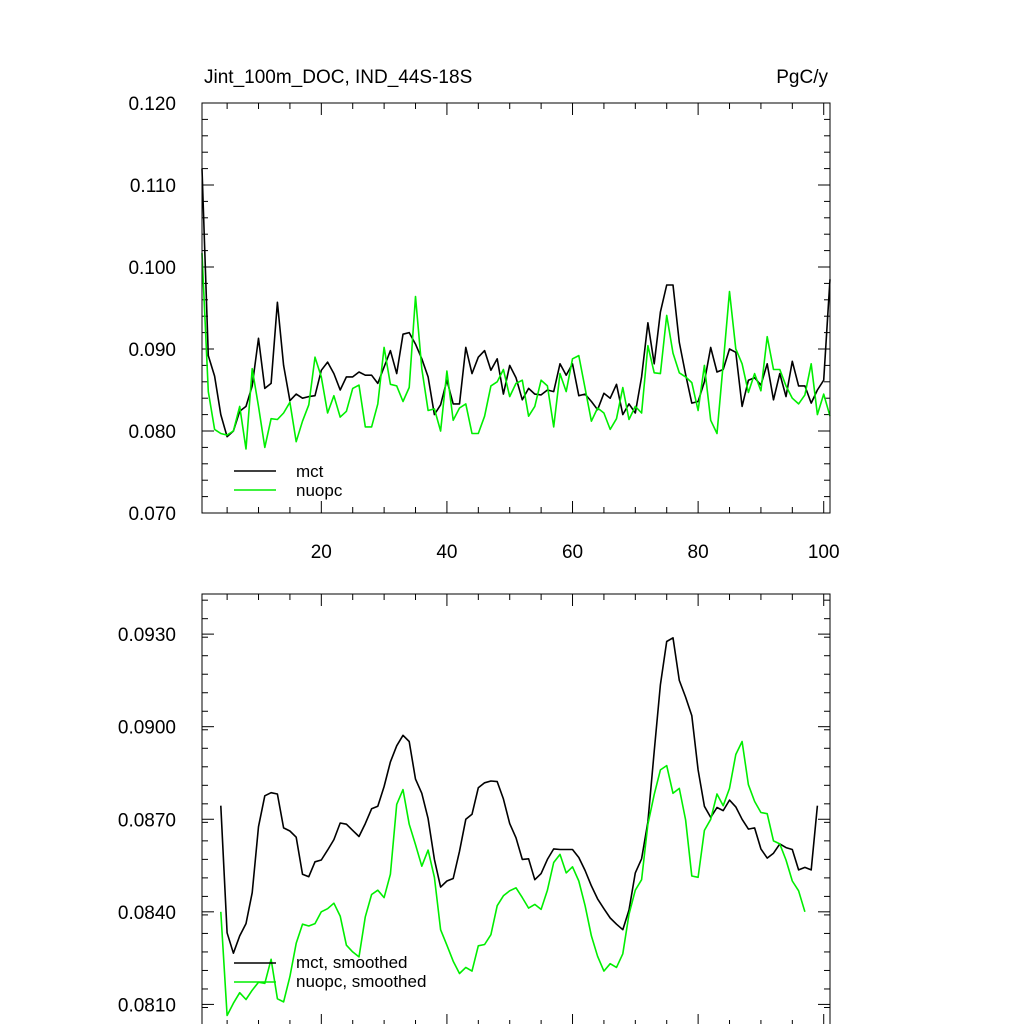  What do you see at coordinates (147, 820) in the screenshot?
I see `y-tick-label: 0.0870` at bounding box center [147, 820].